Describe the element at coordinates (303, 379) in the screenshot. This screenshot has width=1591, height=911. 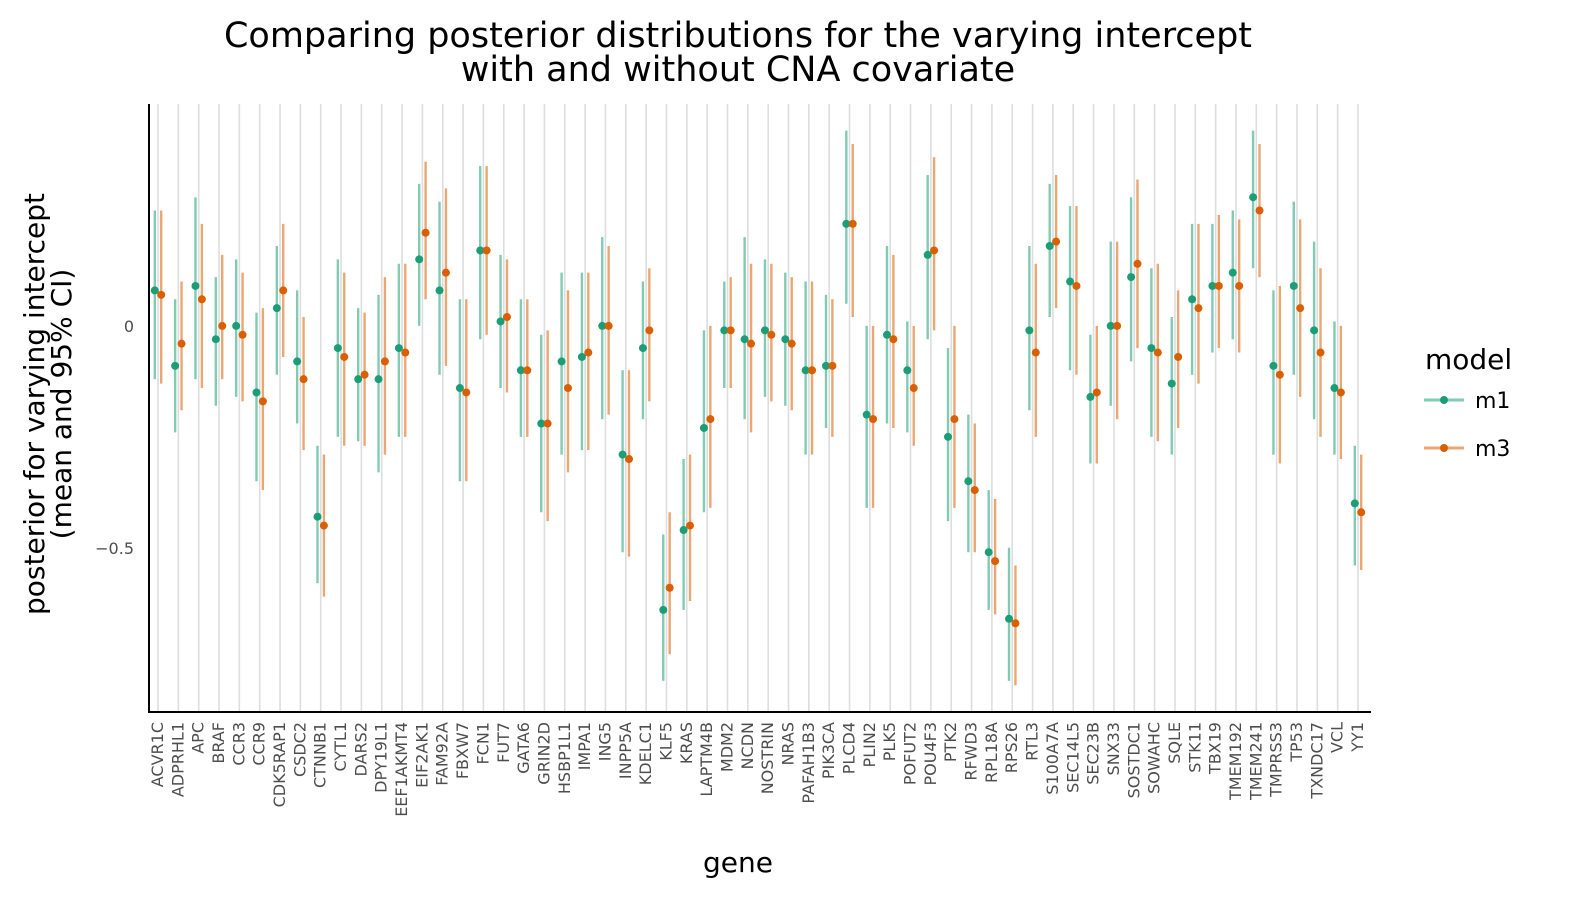
I see `point-m3-csdc2` at that location.